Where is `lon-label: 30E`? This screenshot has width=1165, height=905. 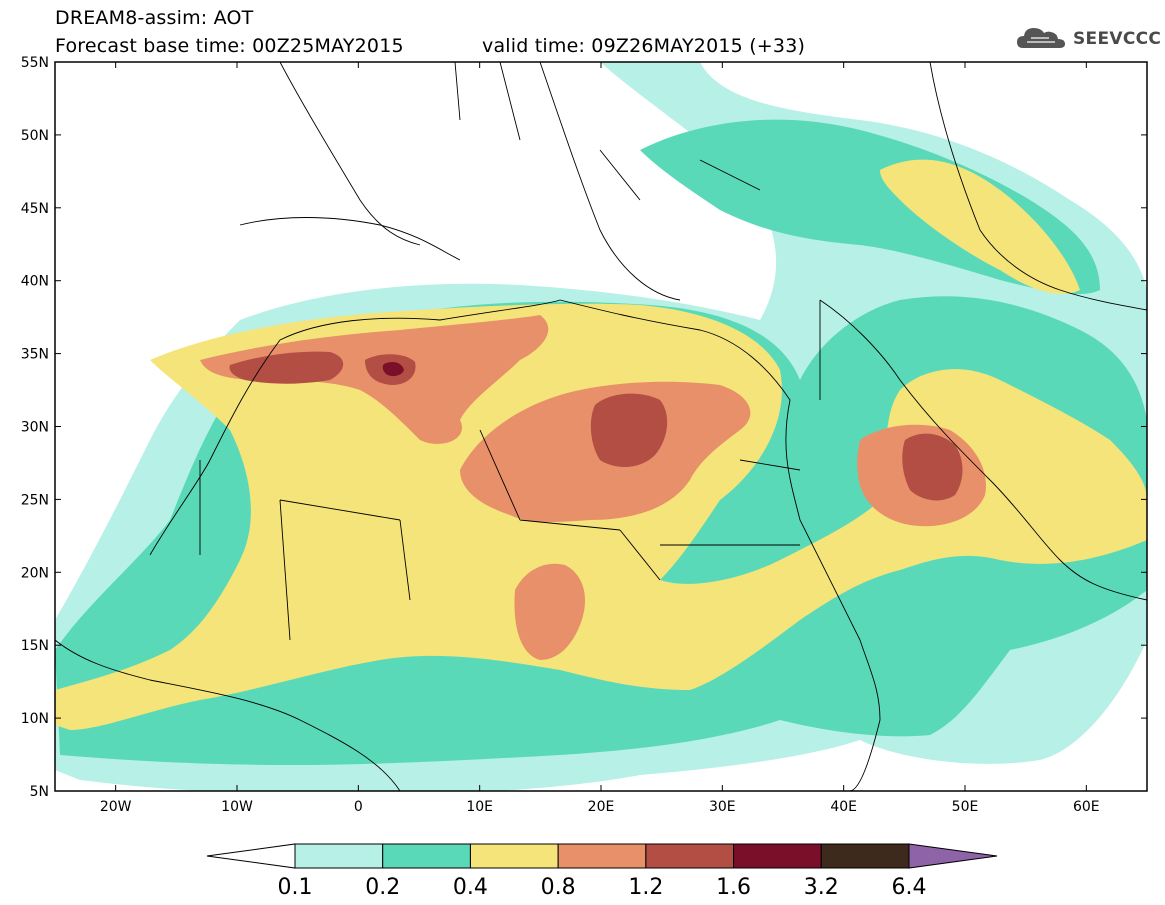 lon-label: 30E is located at coordinates (722, 807).